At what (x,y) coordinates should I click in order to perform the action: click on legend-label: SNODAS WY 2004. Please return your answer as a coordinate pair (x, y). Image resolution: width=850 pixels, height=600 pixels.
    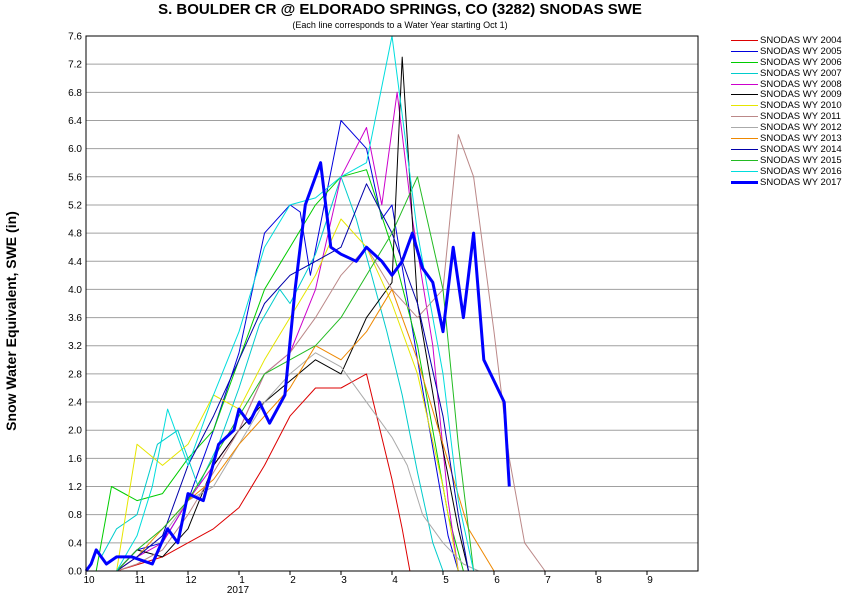
    Looking at the image, I should click on (801, 40).